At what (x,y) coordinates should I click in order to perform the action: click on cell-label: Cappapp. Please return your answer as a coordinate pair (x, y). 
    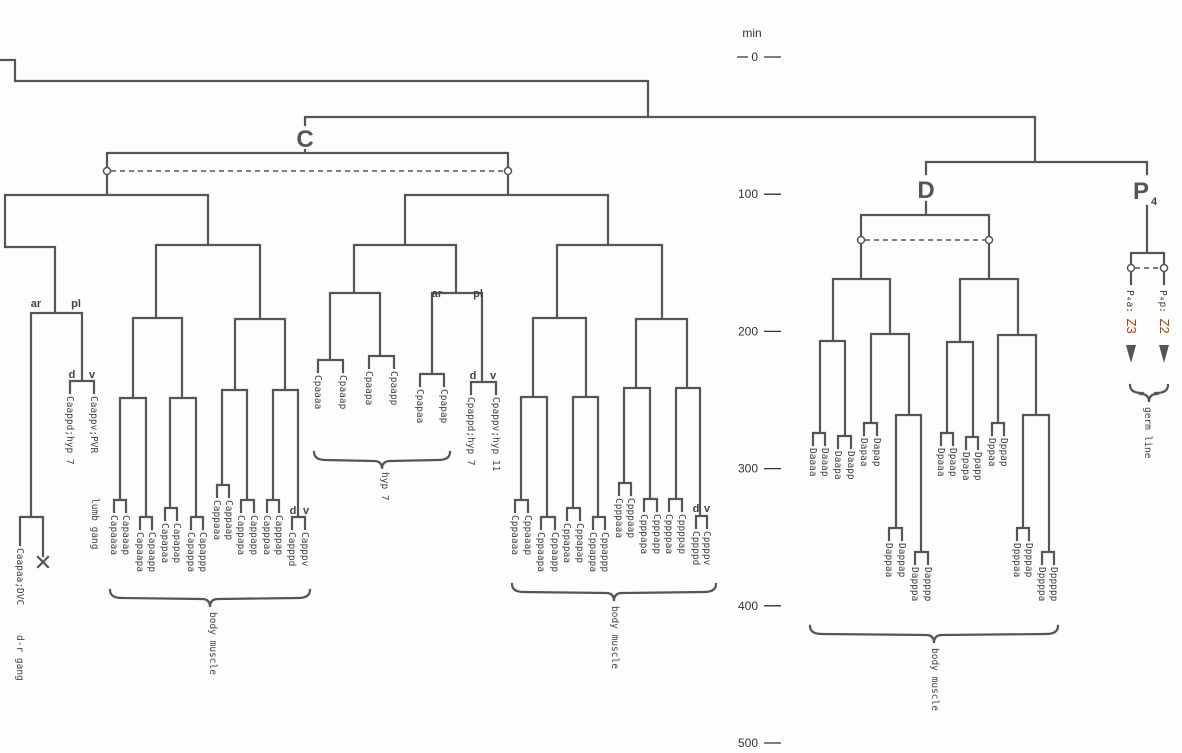
    Looking at the image, I should click on (253, 535).